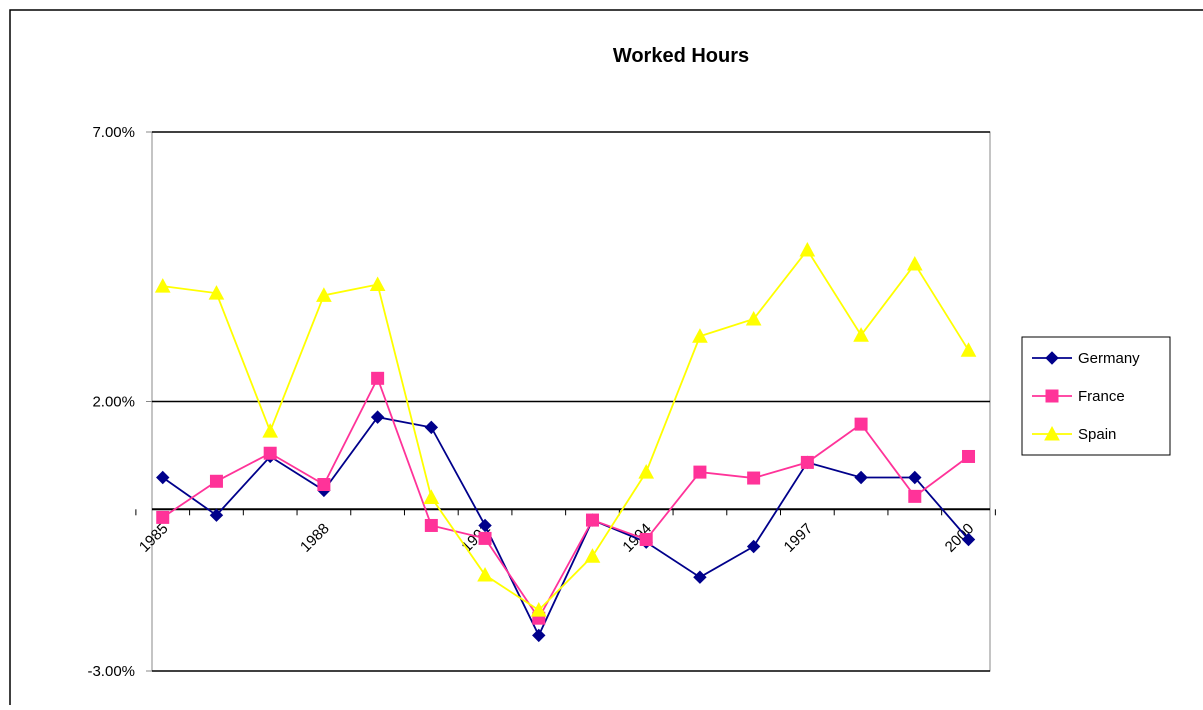  I want to click on y-tick-label: -3.00%, so click(111, 671).